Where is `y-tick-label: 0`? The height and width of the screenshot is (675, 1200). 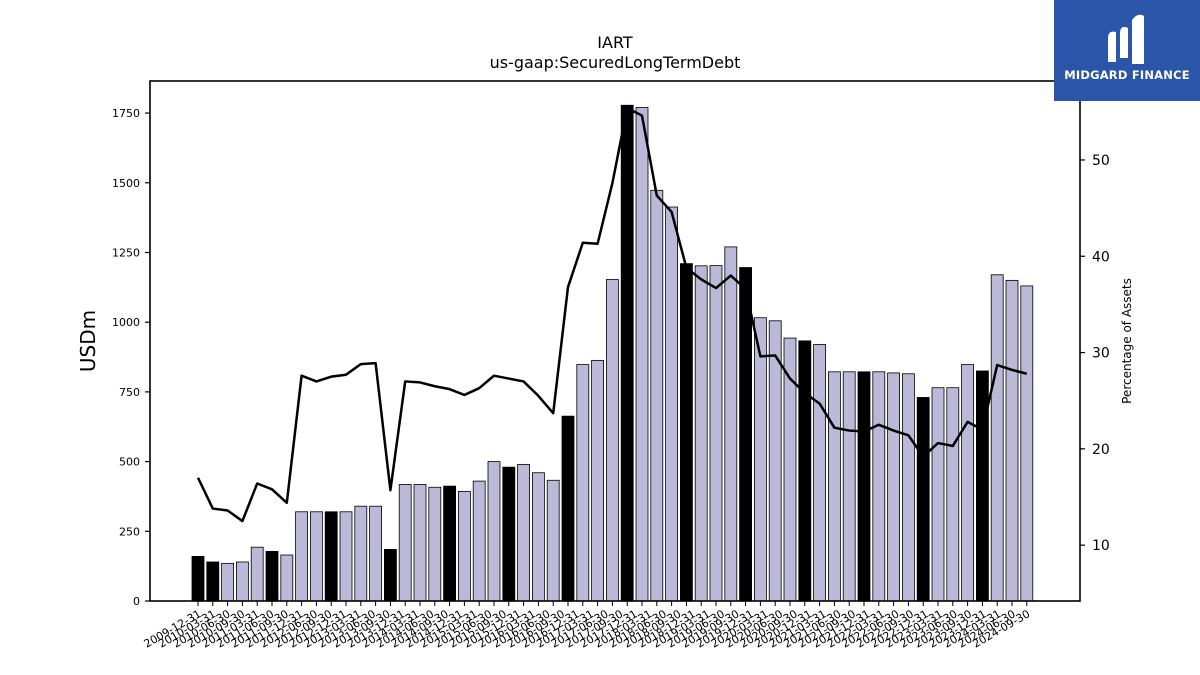 y-tick-label: 0 is located at coordinates (136, 601).